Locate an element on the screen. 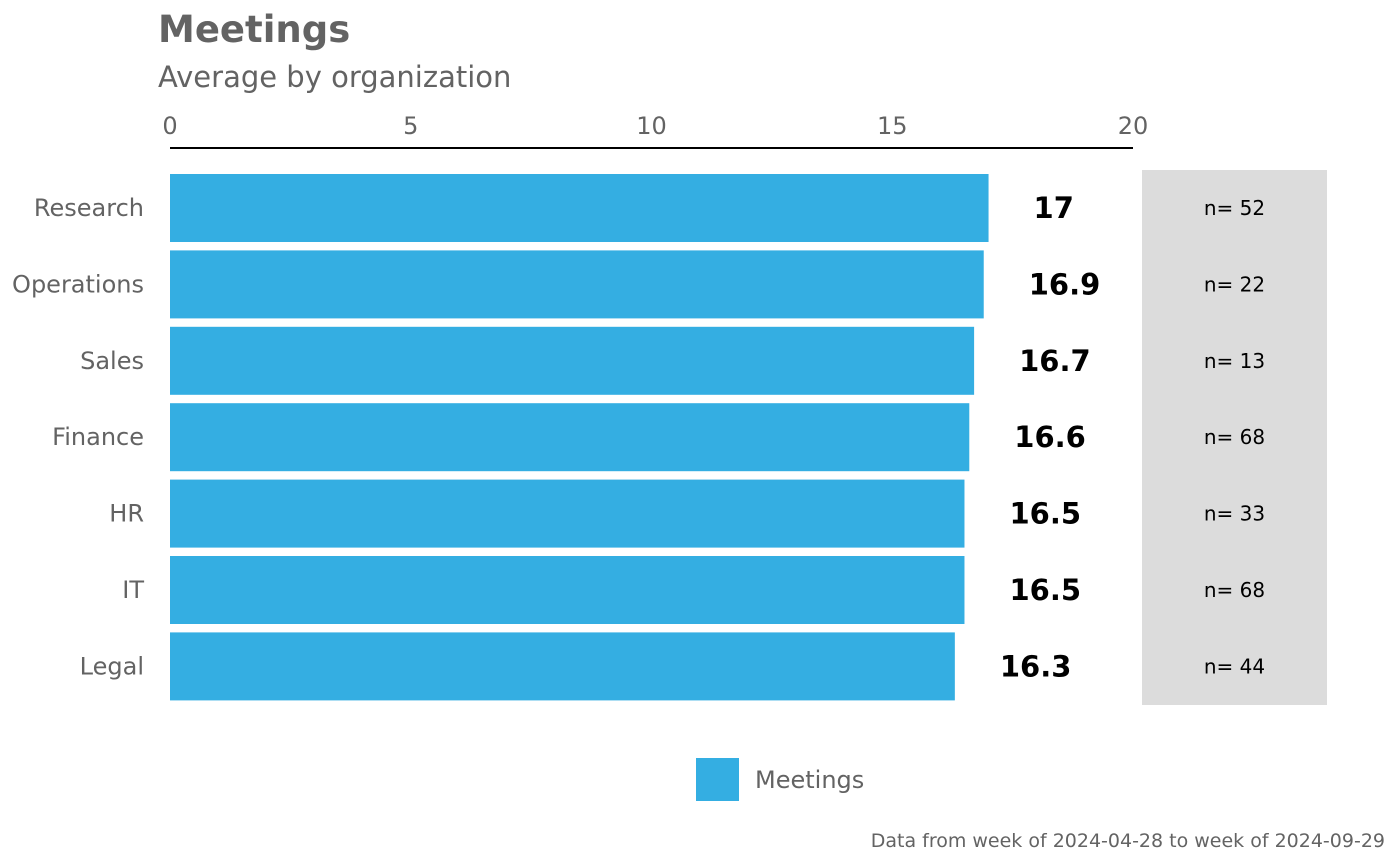  category-label: Legal is located at coordinates (112, 666).